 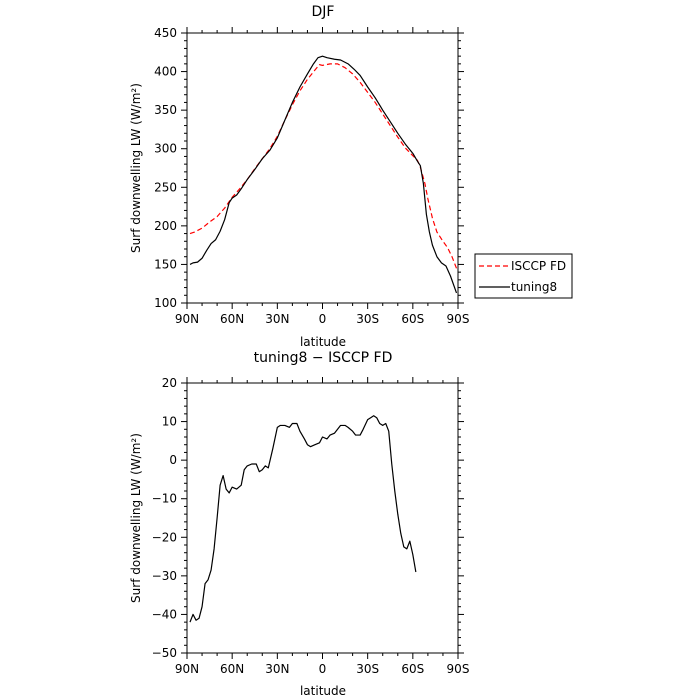 What do you see at coordinates (323, 342) in the screenshot?
I see `x-axis-title-top: latitude` at bounding box center [323, 342].